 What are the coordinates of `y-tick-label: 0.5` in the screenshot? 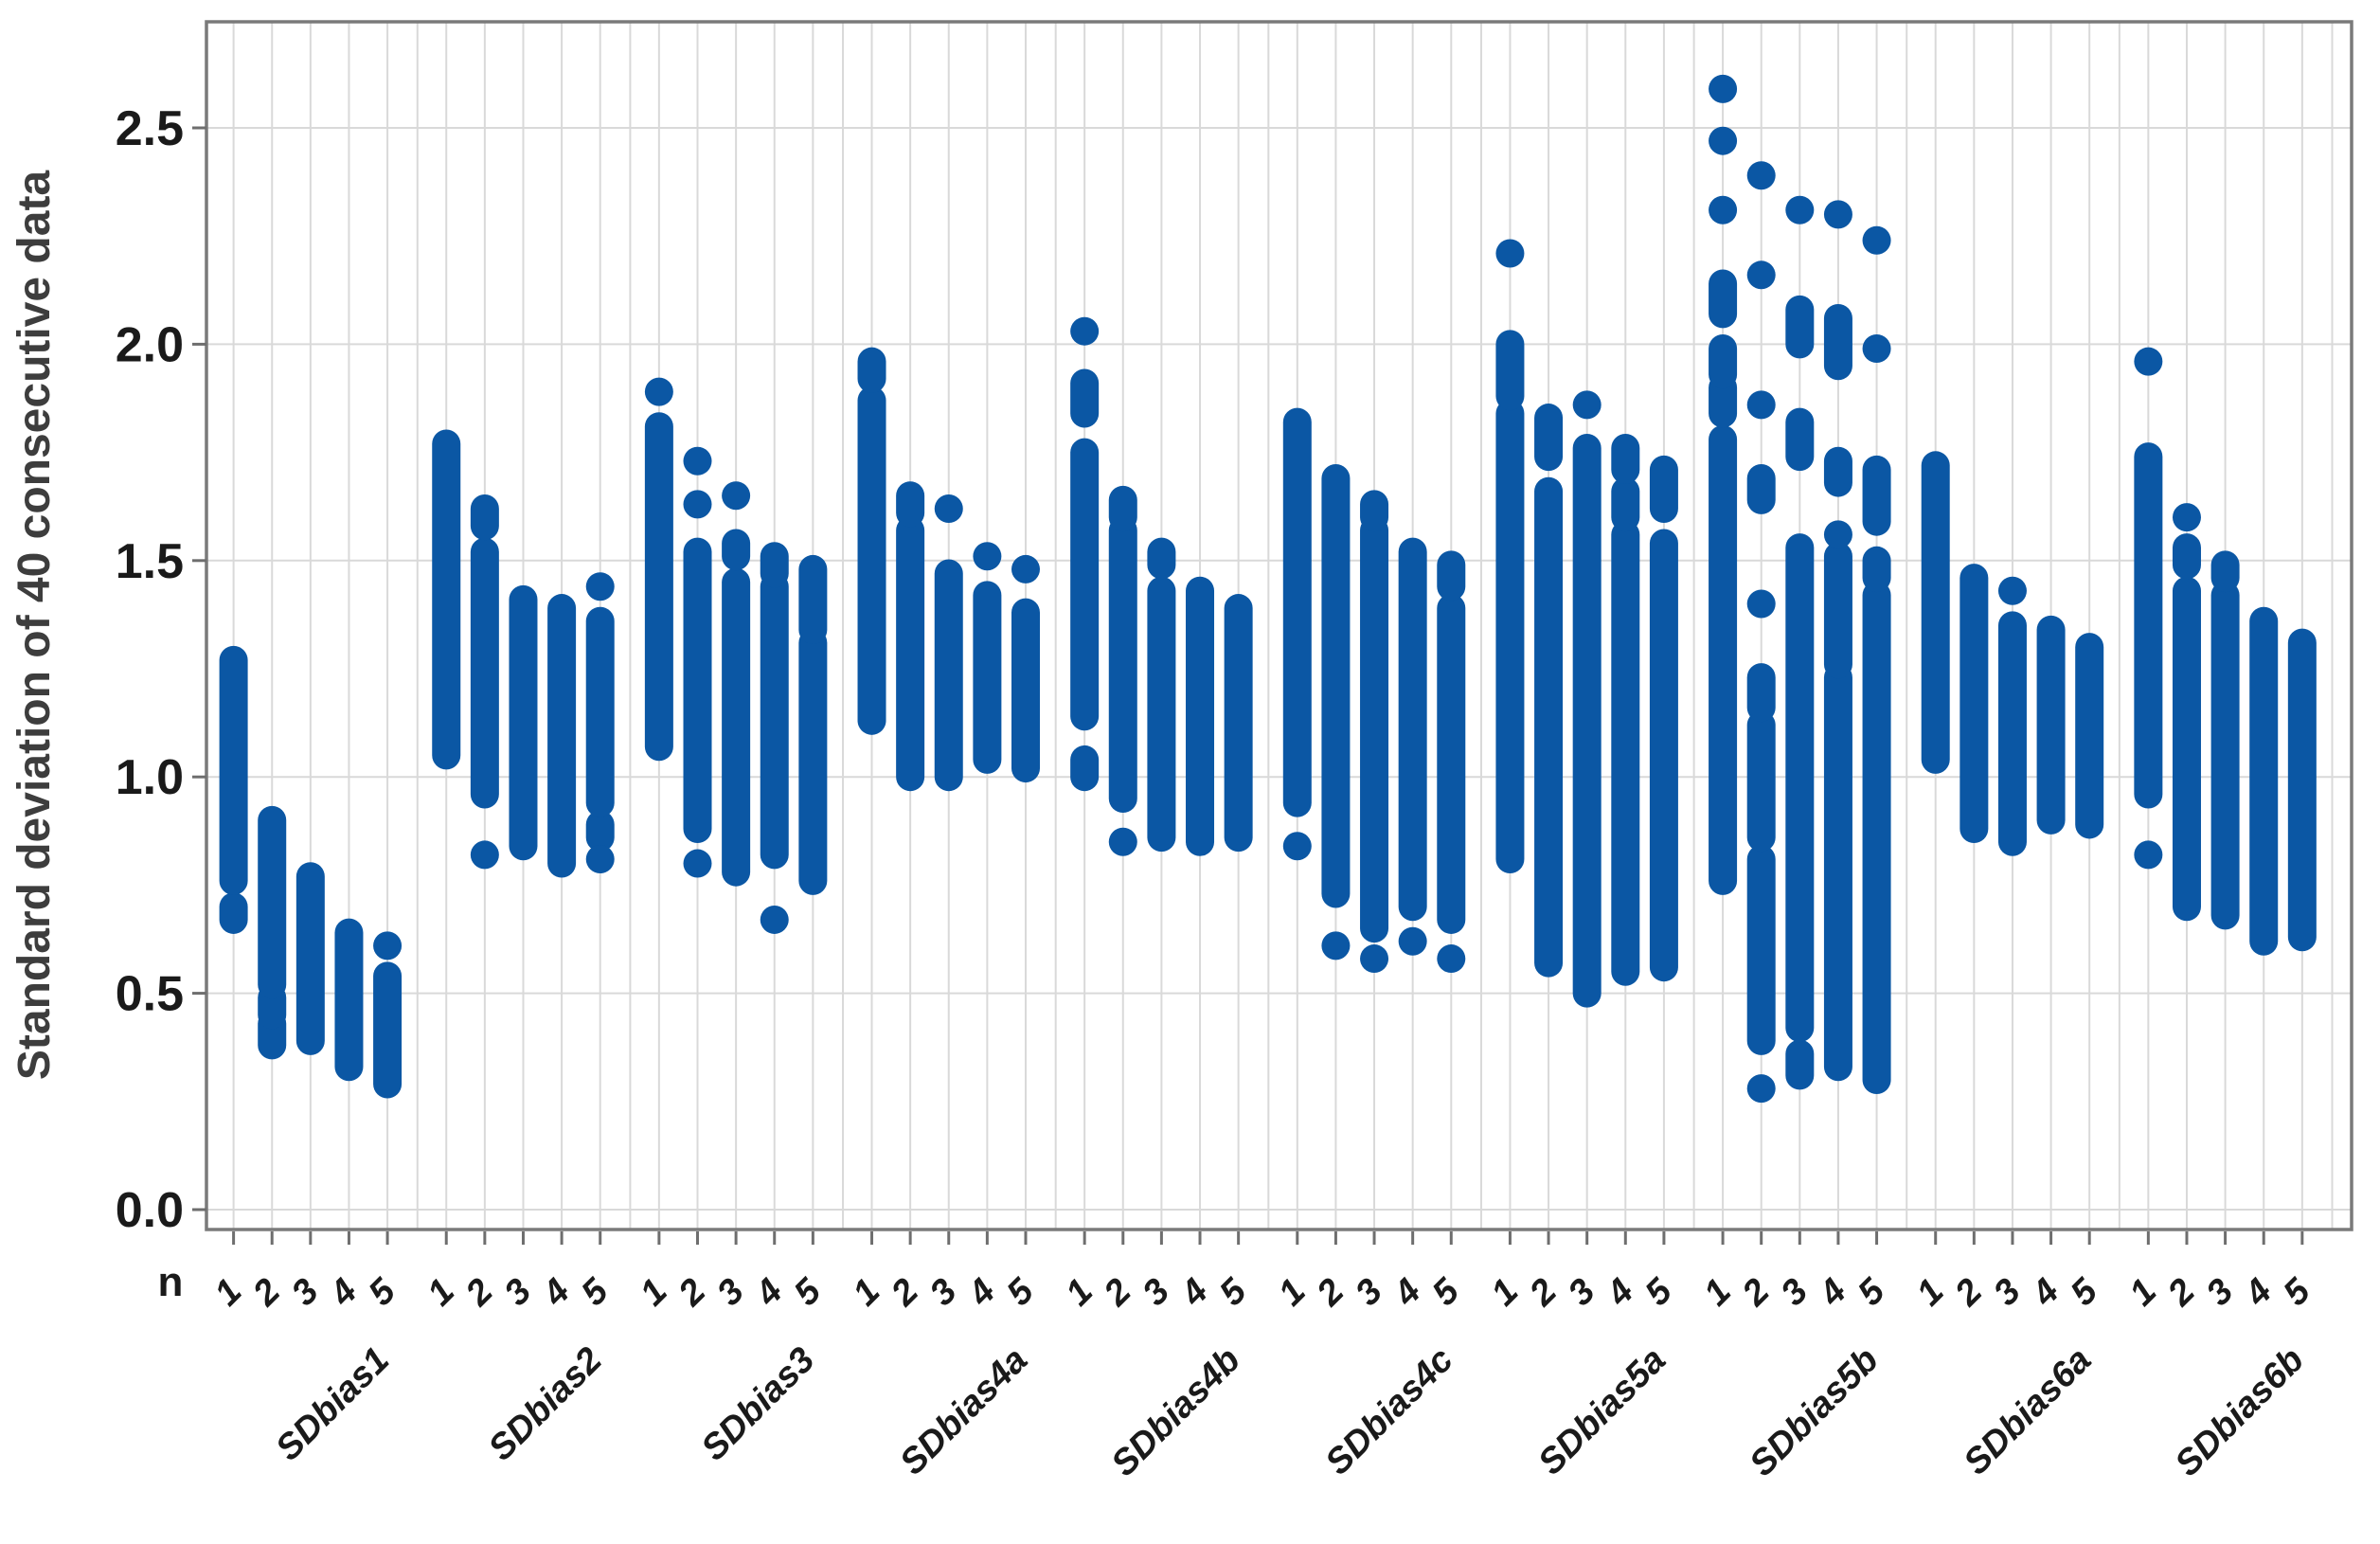 It's located at (150, 994).